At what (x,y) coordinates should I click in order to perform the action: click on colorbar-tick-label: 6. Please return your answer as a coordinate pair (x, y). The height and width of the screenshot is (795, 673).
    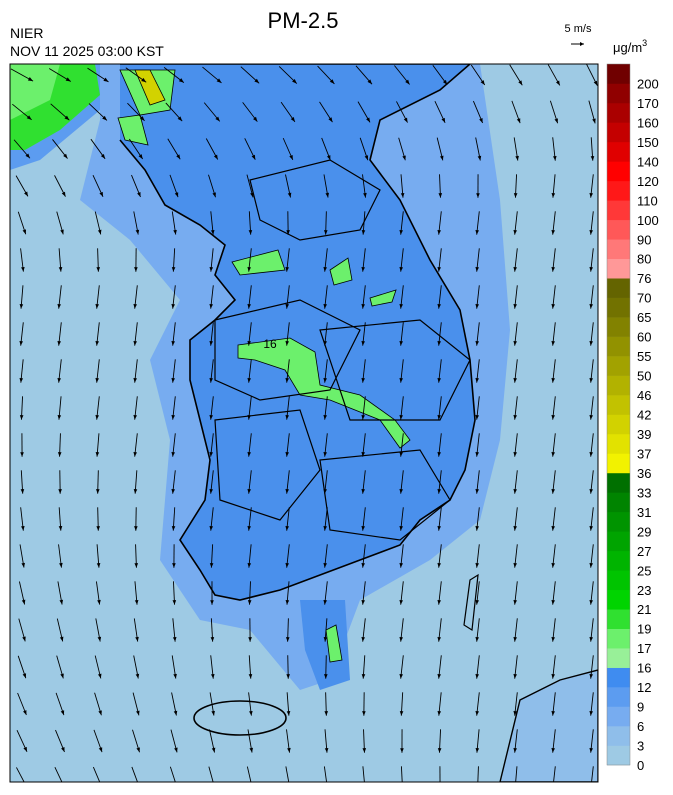
    Looking at the image, I should click on (640, 726).